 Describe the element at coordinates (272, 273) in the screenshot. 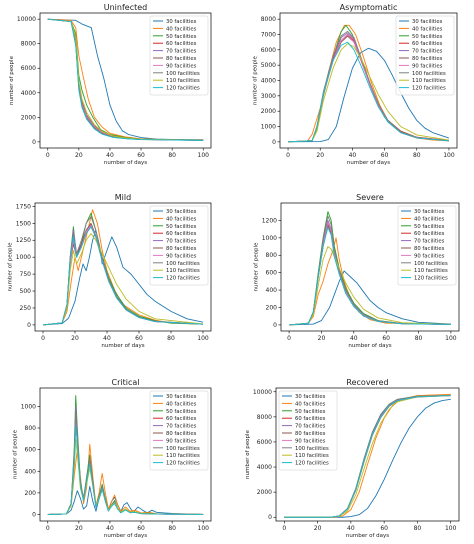

I see `y-tick-label: 600` at that location.